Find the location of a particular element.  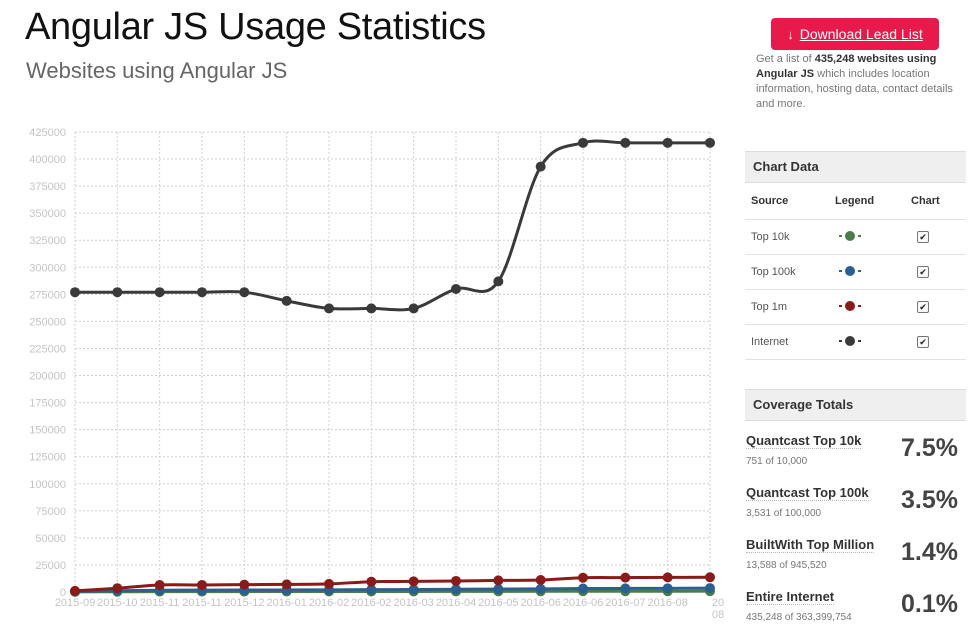

page-title: Angular JS Usage Statistics is located at coordinates (255, 27).